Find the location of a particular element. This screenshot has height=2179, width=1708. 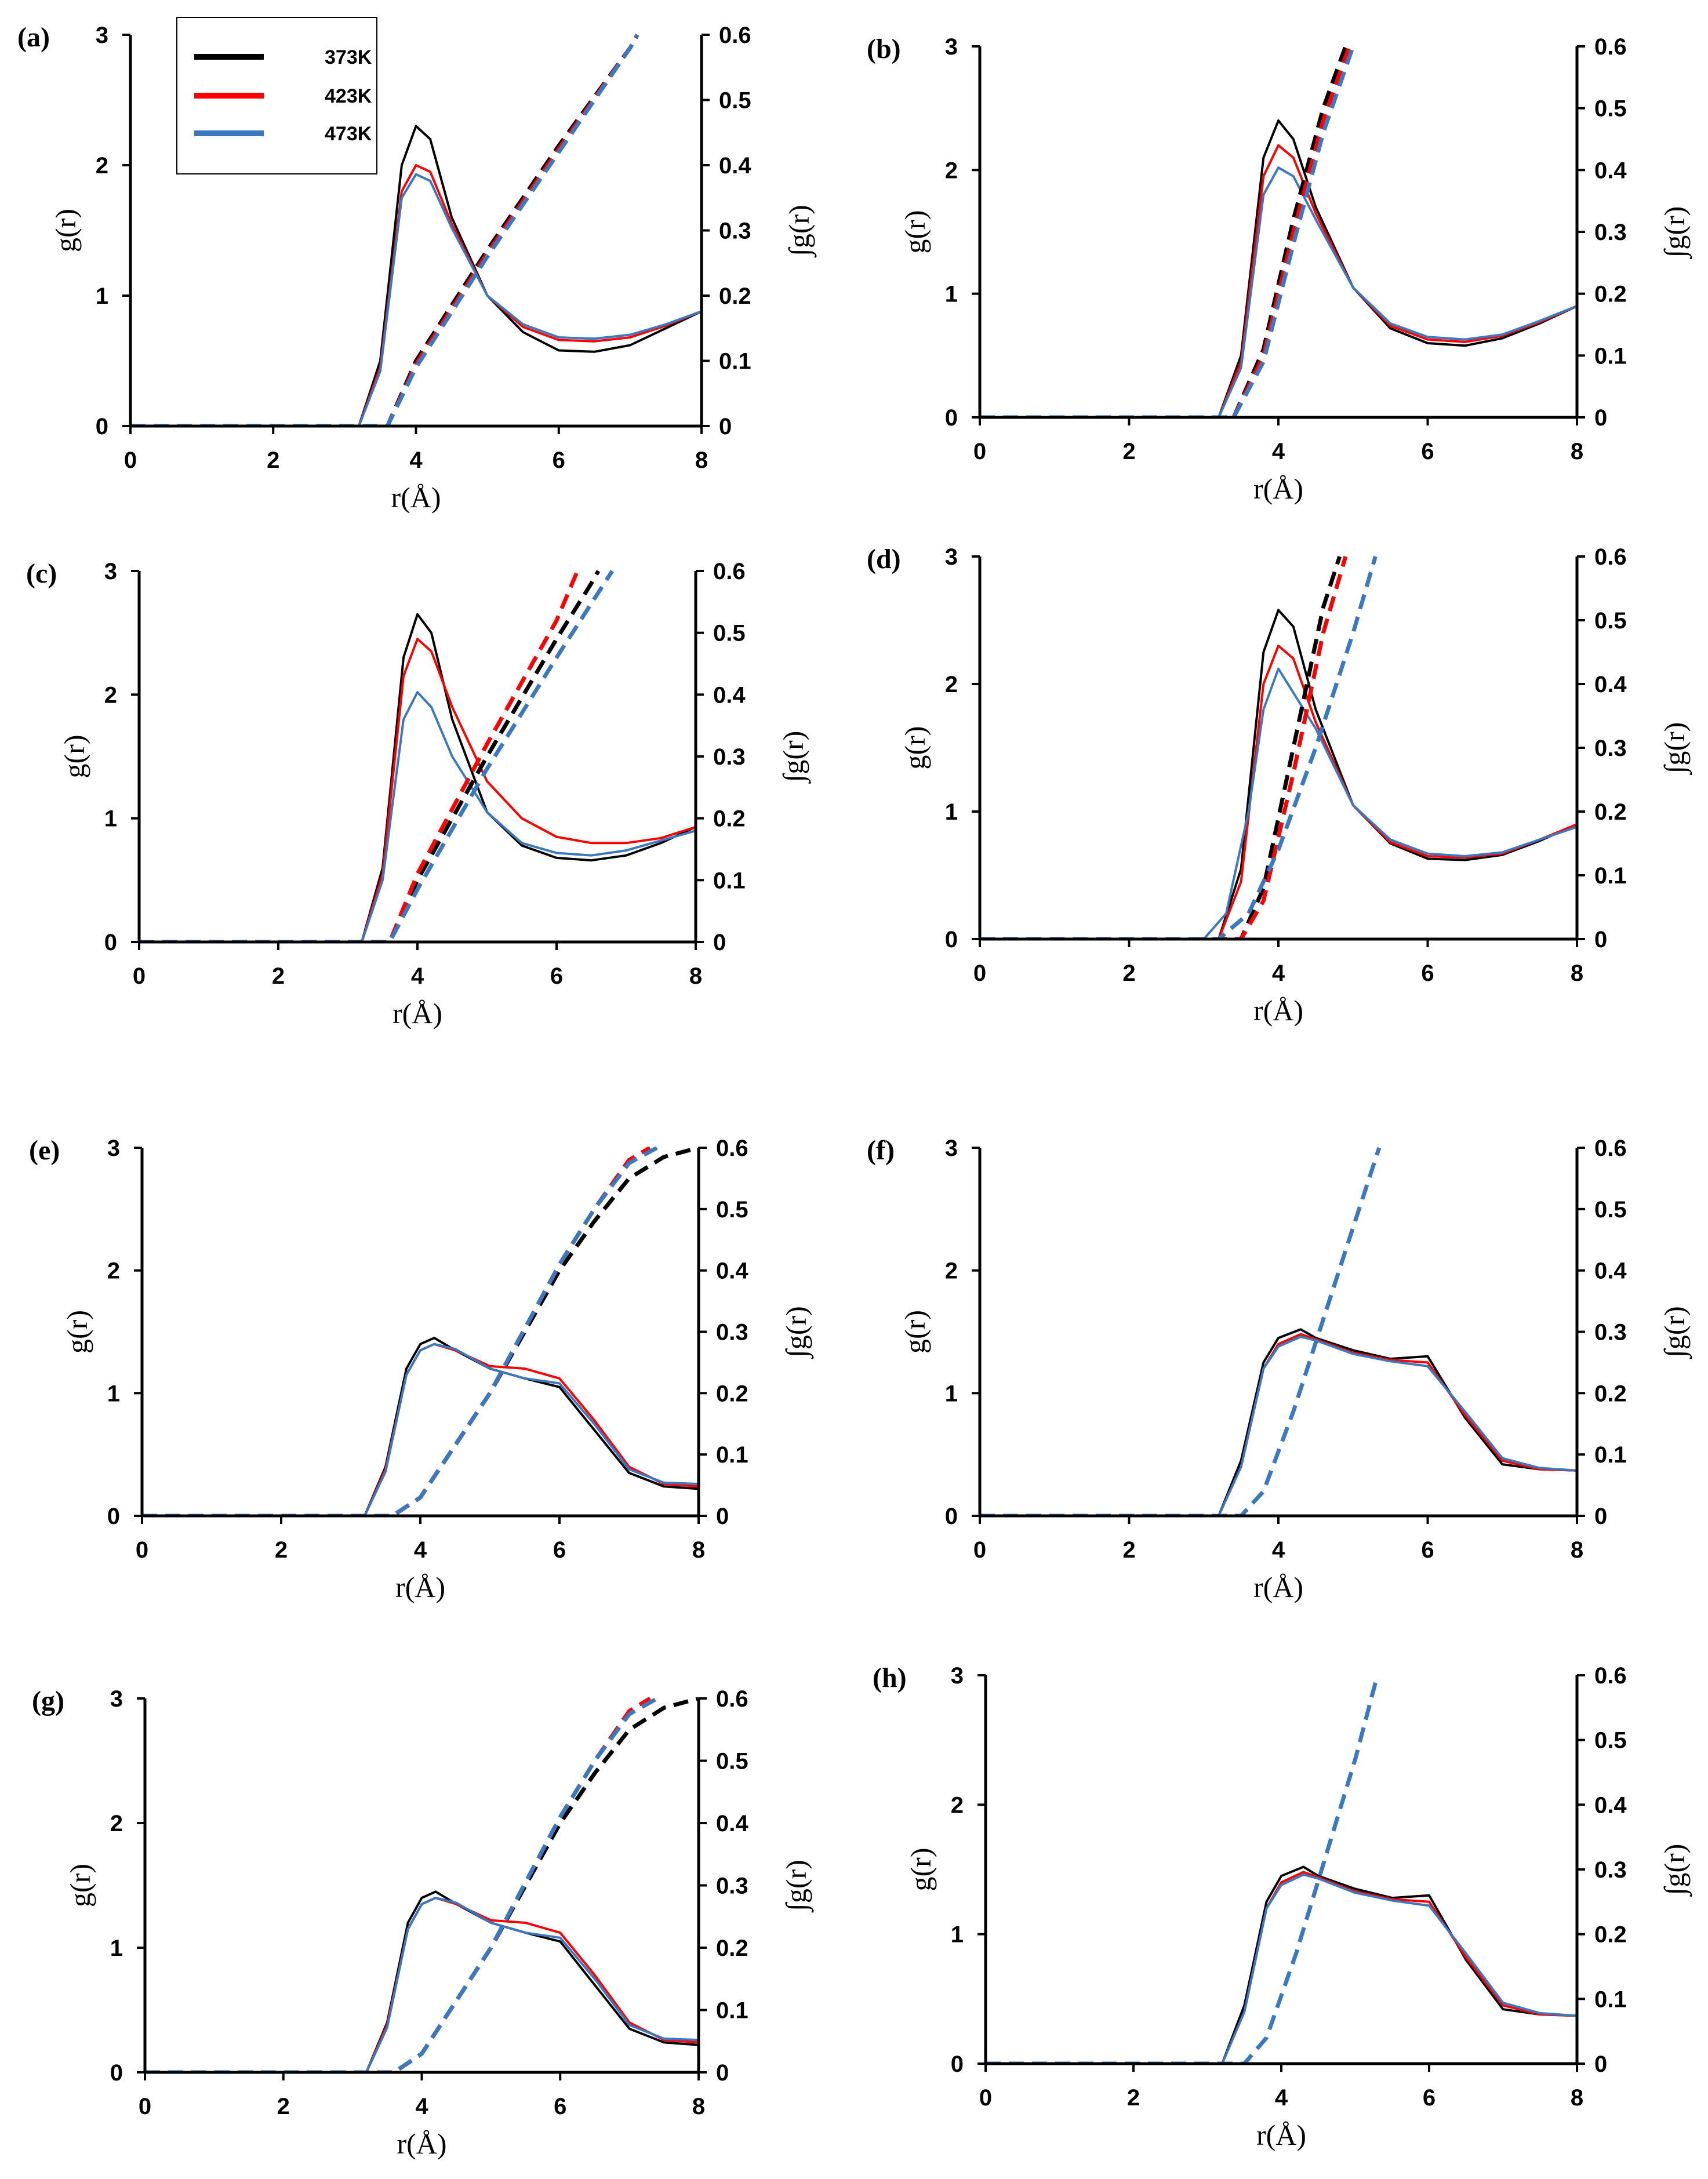

panel-3-series is located at coordinates (1278, 747).